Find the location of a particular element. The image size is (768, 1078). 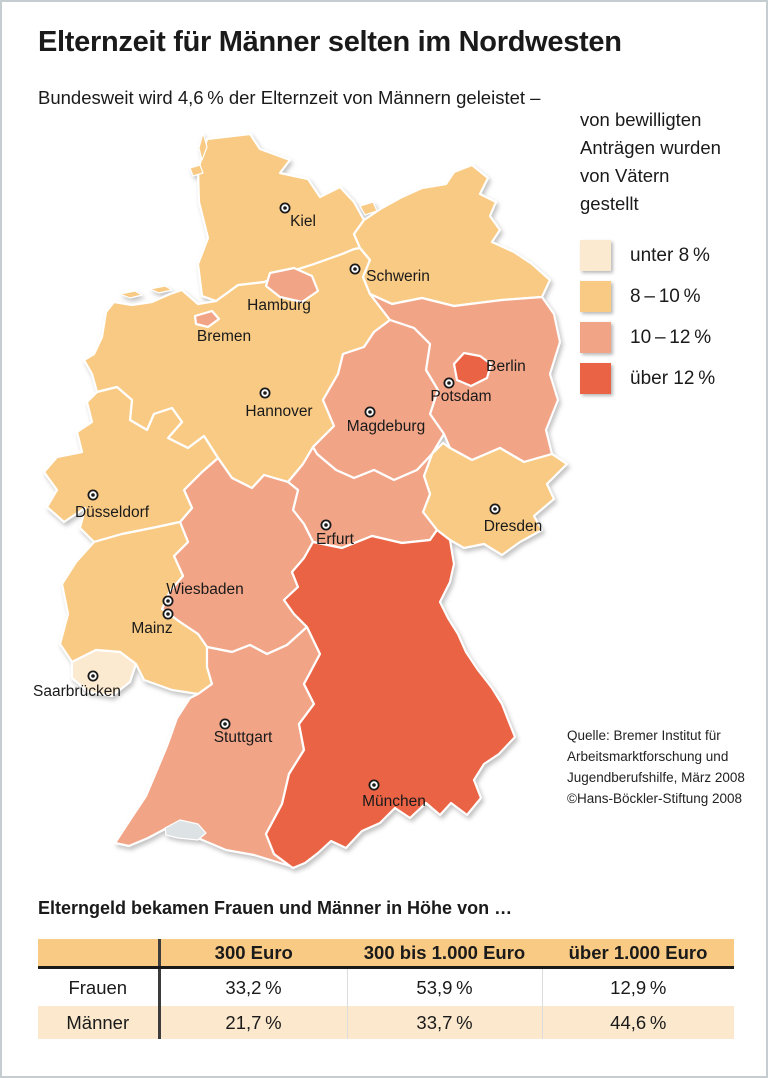

legend-label: über 12 % is located at coordinates (673, 378).